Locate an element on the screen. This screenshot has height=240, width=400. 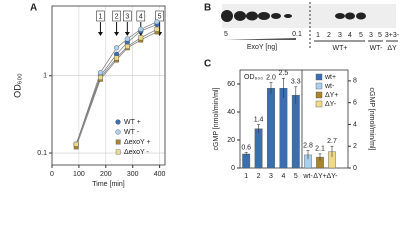
od-label: 2.5 is located at coordinates (284, 73).